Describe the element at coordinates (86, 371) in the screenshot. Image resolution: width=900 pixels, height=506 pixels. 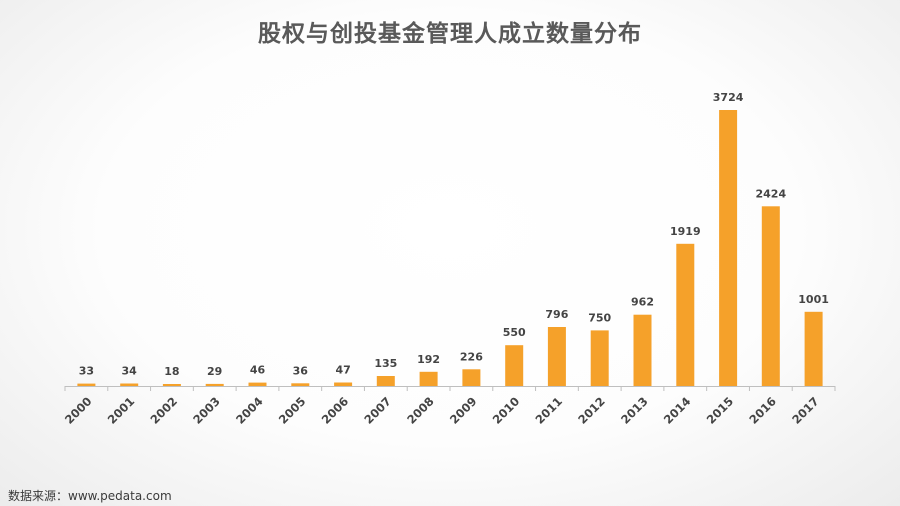
I see `value-label-2000: 33` at that location.